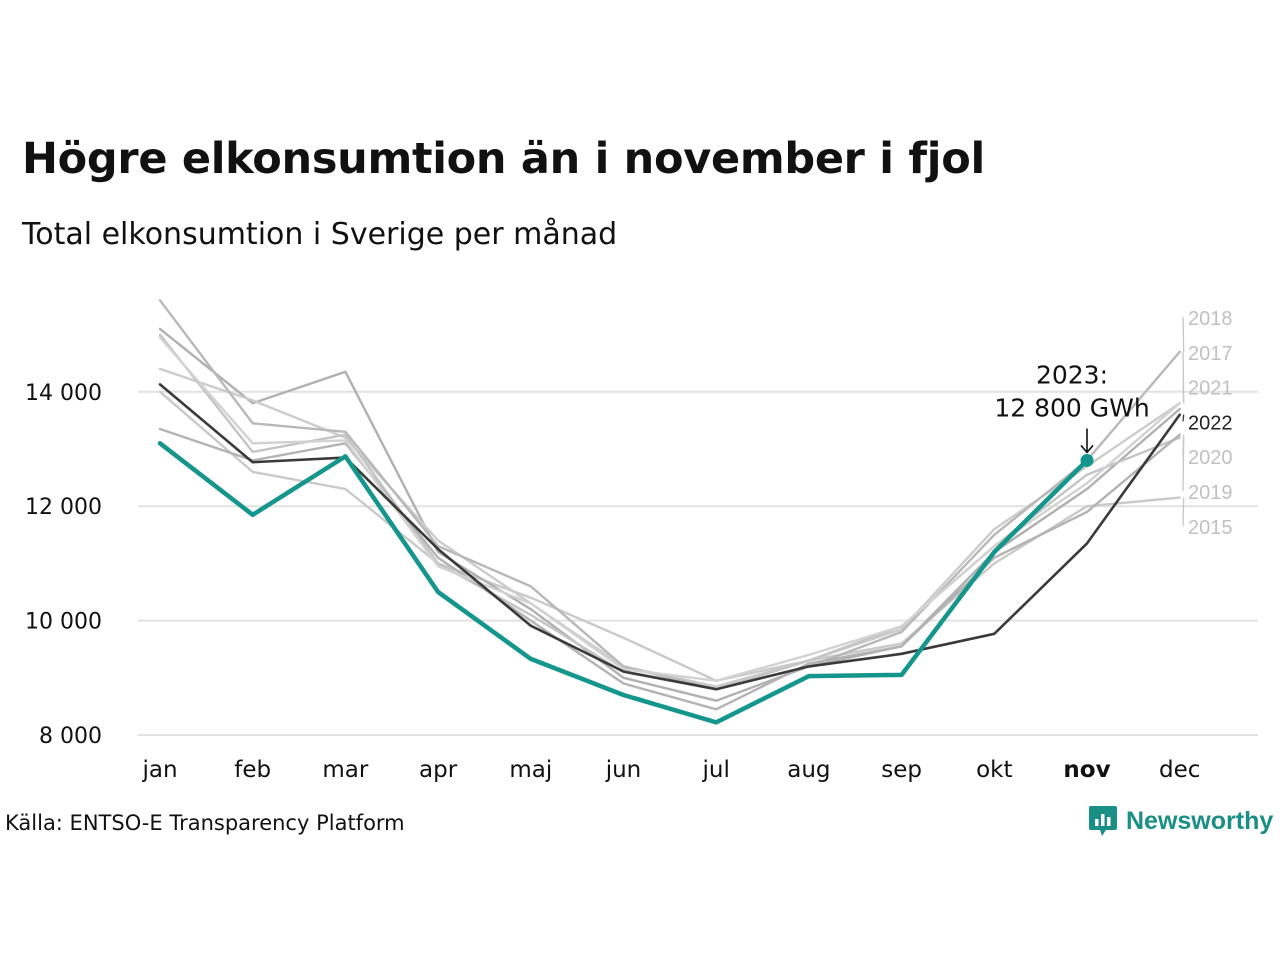 Image resolution: width=1280 pixels, height=960 pixels. I want to click on series-labels: 2018 2017 2021 2022 2020 2019 2015, so click(1207, 423).